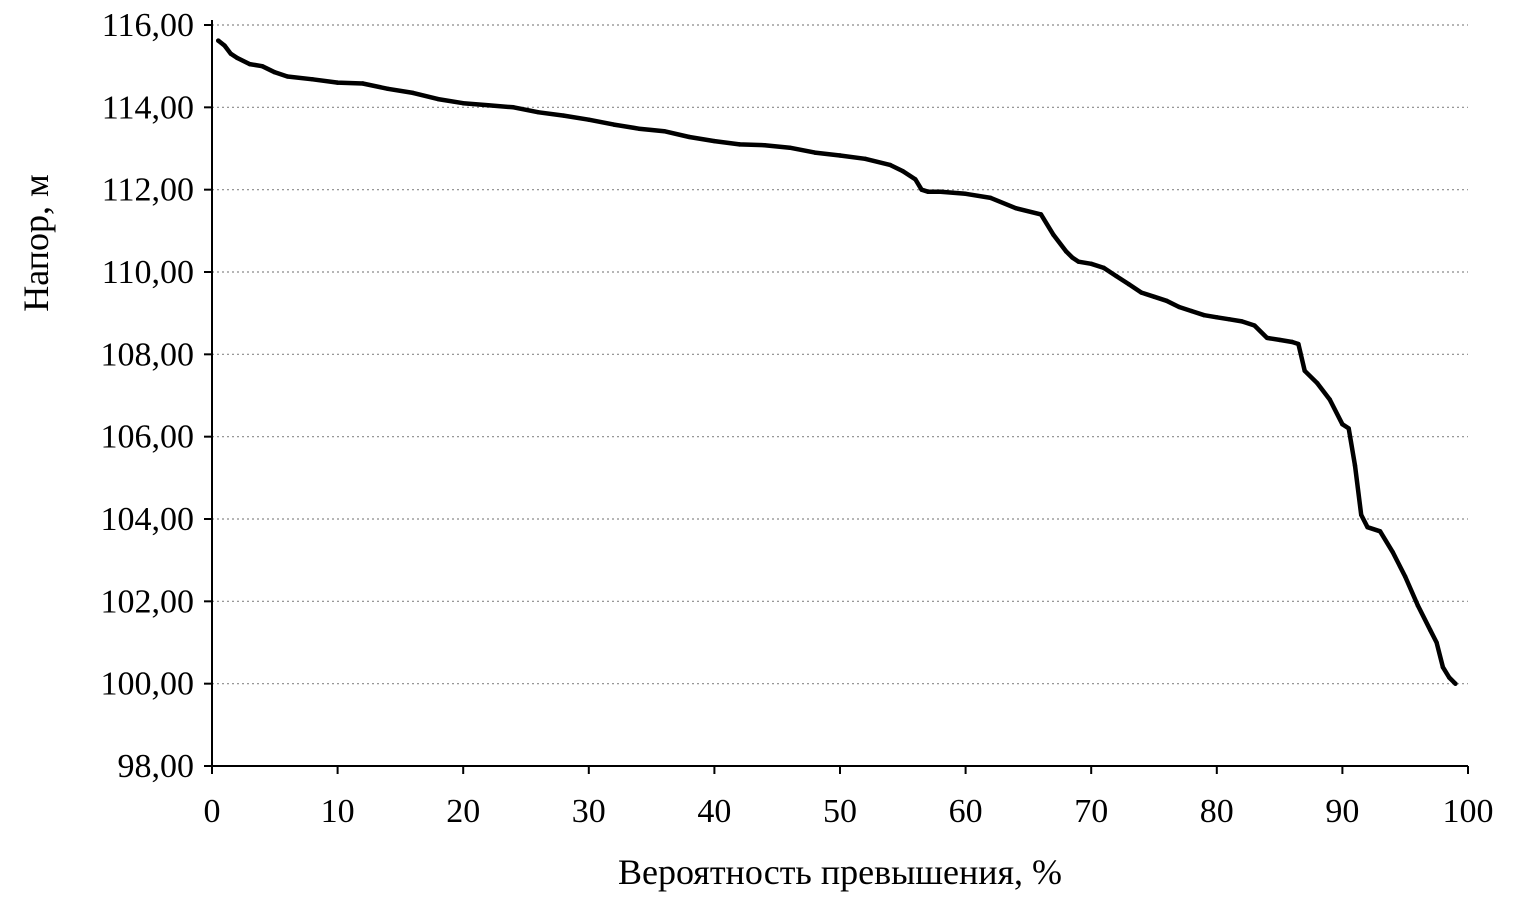  What do you see at coordinates (1217, 811) in the screenshot?
I see `x-tick-label: 80` at bounding box center [1217, 811].